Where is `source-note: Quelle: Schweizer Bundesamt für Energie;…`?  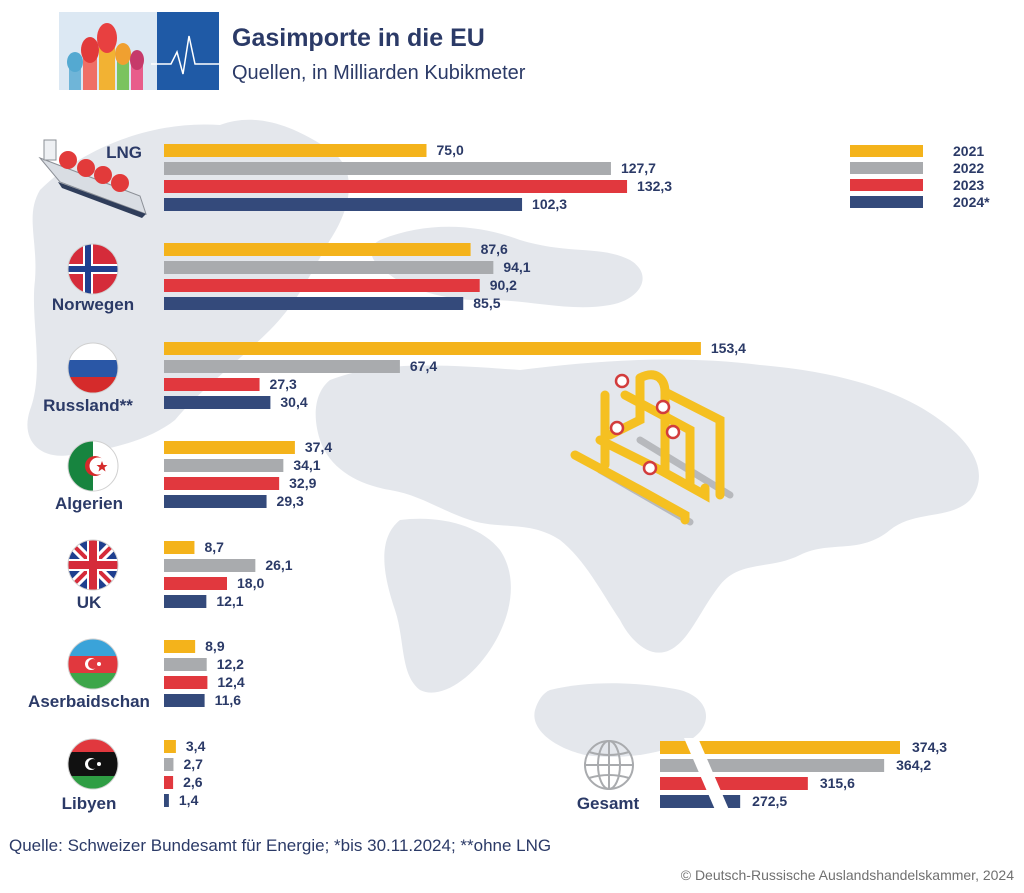
source-note: Quelle: Schweizer Bundesamt für Energie;… is located at coordinates (280, 845).